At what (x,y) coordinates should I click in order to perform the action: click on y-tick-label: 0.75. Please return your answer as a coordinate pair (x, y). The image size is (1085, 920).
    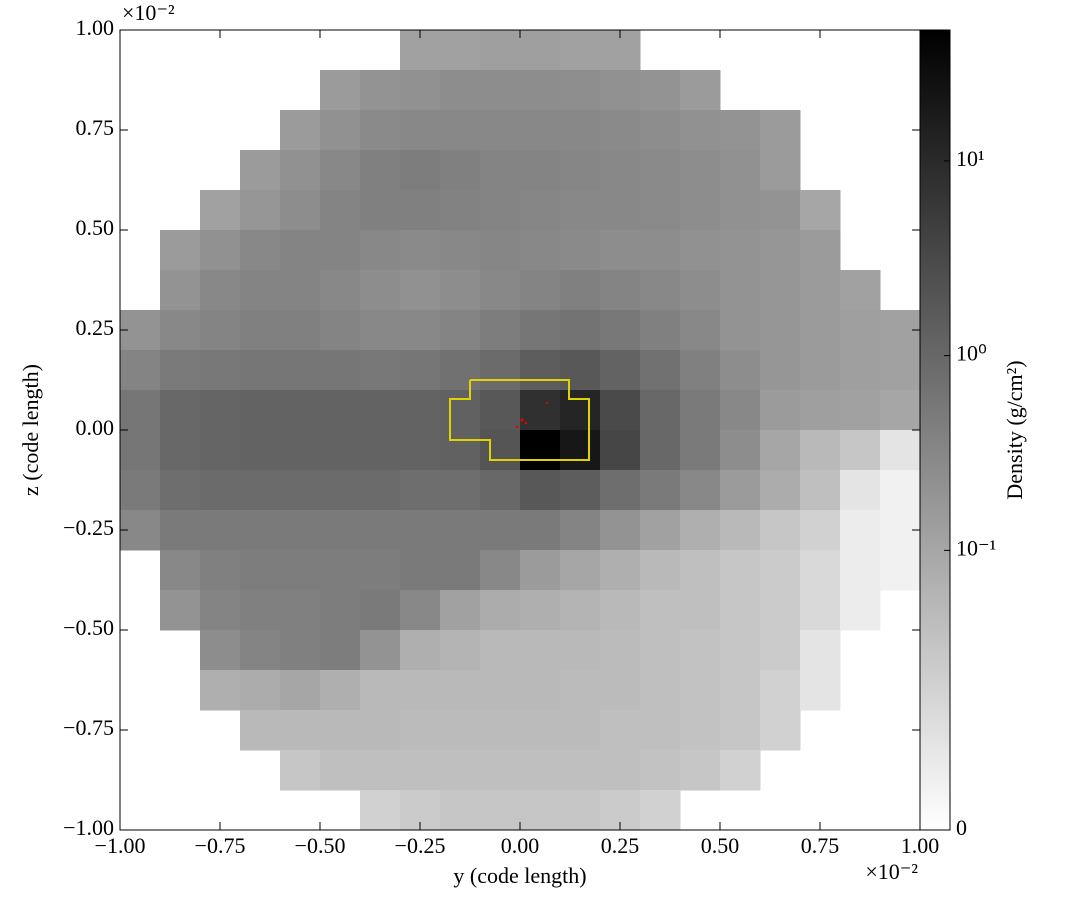
    Looking at the image, I should click on (95, 127).